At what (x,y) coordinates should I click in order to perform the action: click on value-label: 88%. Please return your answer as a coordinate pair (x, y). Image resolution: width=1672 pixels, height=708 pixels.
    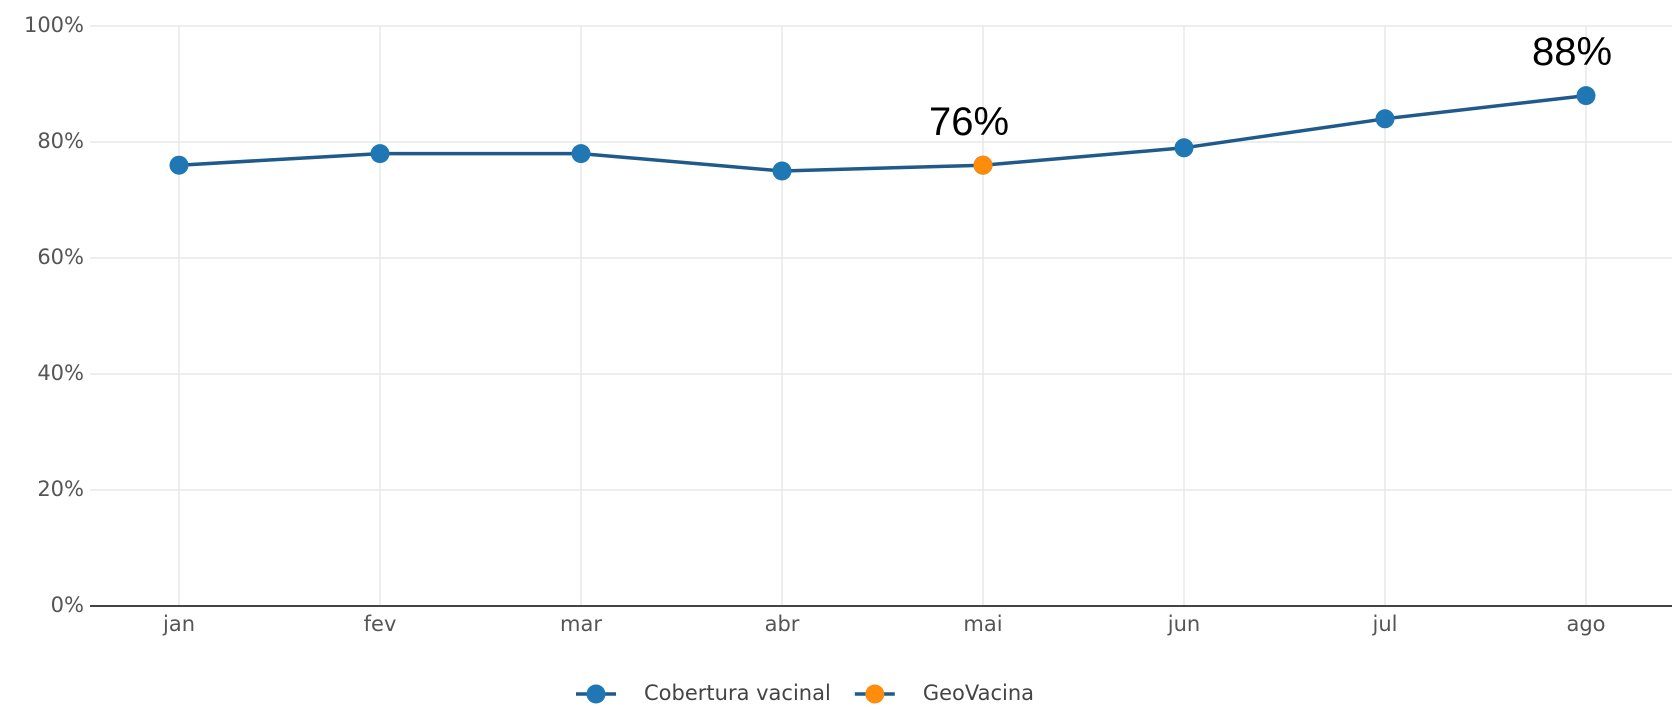
    Looking at the image, I should click on (1572, 52).